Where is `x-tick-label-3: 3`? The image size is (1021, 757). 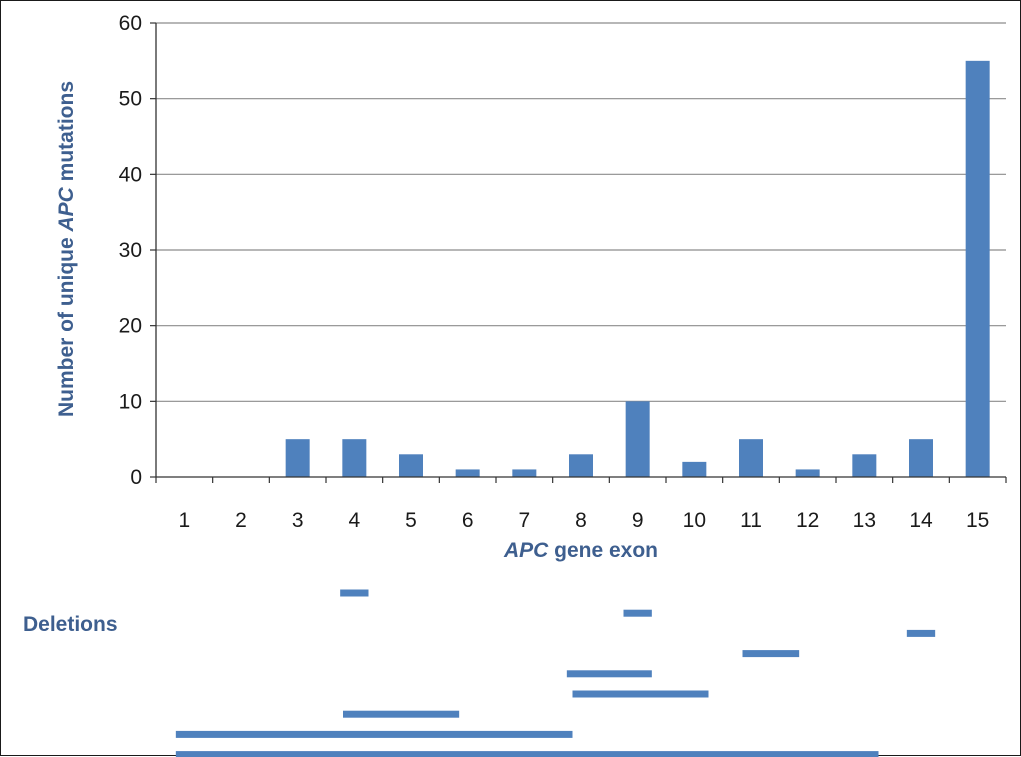 x-tick-label-3: 3 is located at coordinates (298, 520).